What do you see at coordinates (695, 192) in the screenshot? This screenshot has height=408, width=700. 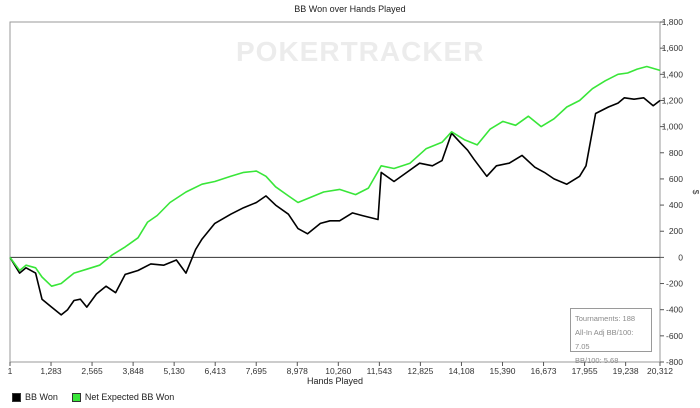 I see `y-unit-label: $` at bounding box center [695, 192].